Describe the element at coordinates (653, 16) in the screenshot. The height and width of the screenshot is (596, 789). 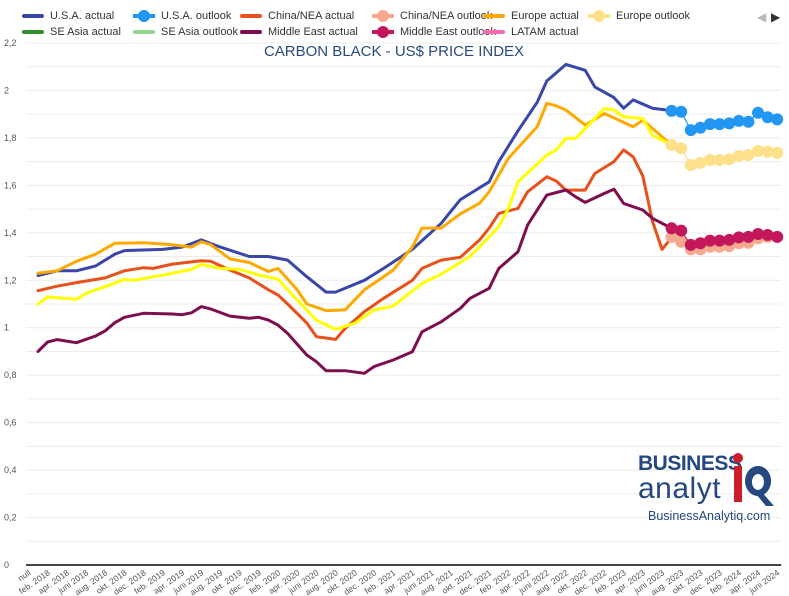
I see `legend-label: Europe outlook` at that location.